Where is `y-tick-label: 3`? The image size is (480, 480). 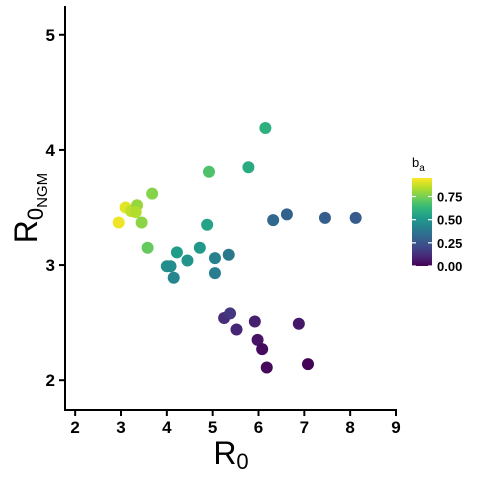 y-tick-label: 3 is located at coordinates (50, 265).